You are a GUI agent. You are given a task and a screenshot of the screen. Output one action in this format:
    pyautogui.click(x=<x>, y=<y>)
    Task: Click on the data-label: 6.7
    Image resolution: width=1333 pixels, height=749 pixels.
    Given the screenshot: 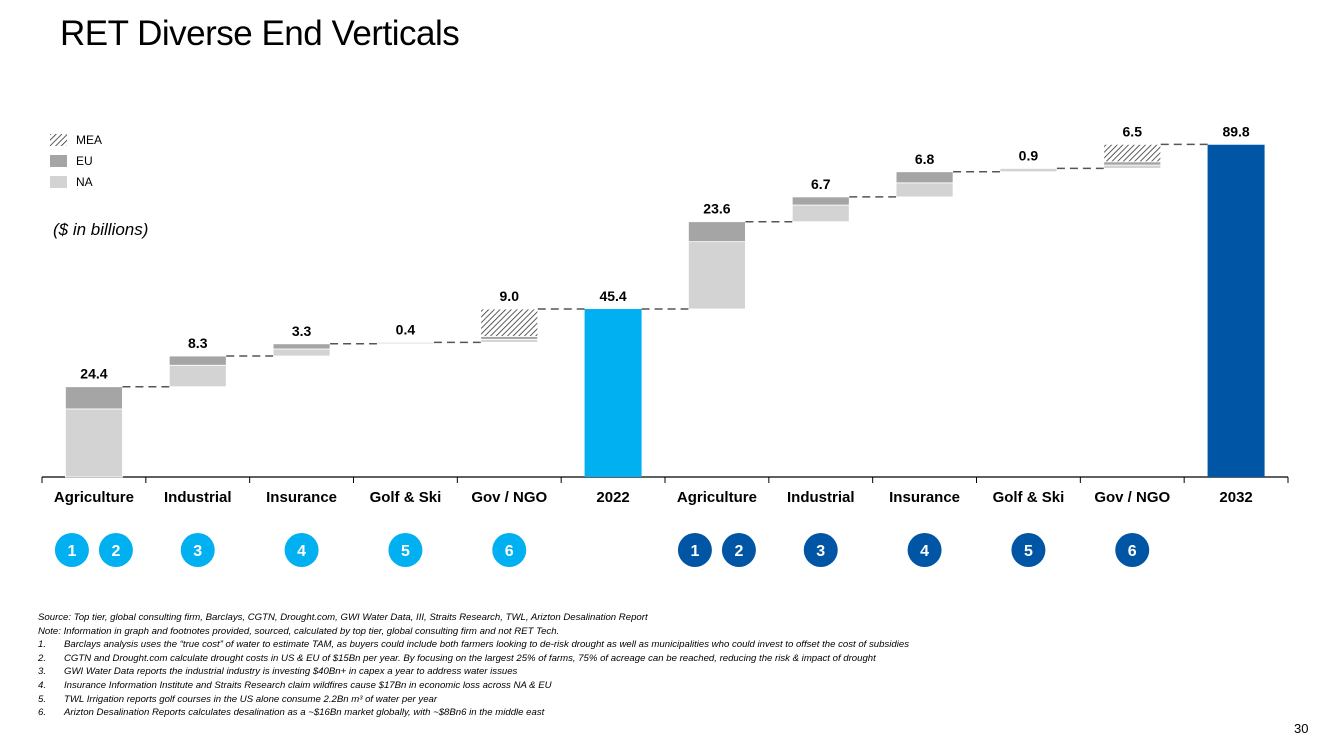 What is the action you would take?
    pyautogui.click(x=821, y=184)
    